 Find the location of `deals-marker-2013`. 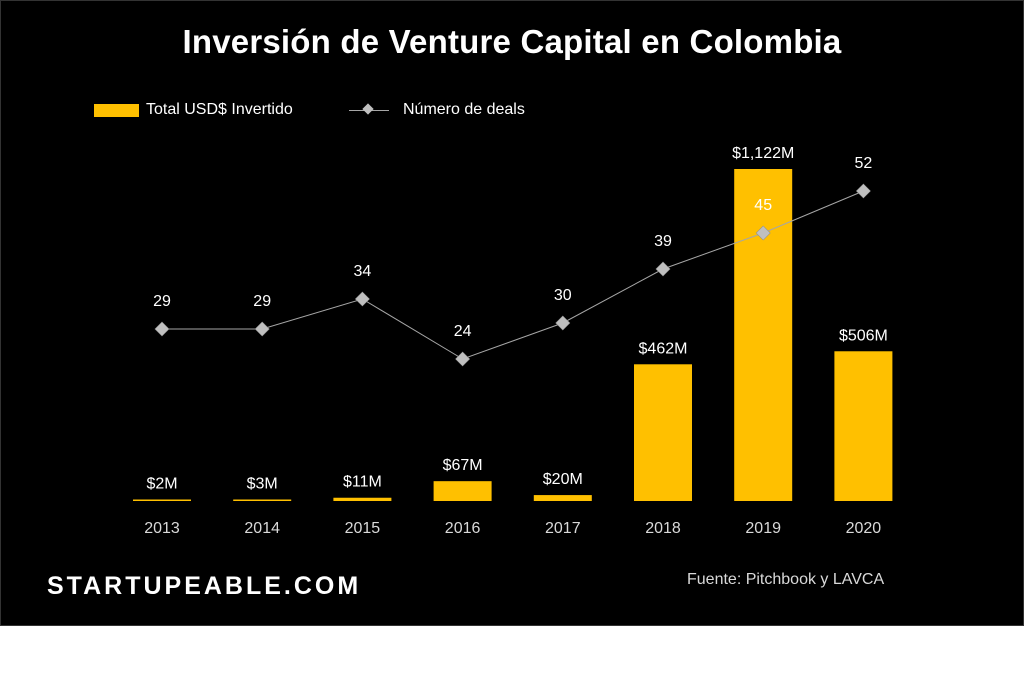

deals-marker-2013 is located at coordinates (162, 329).